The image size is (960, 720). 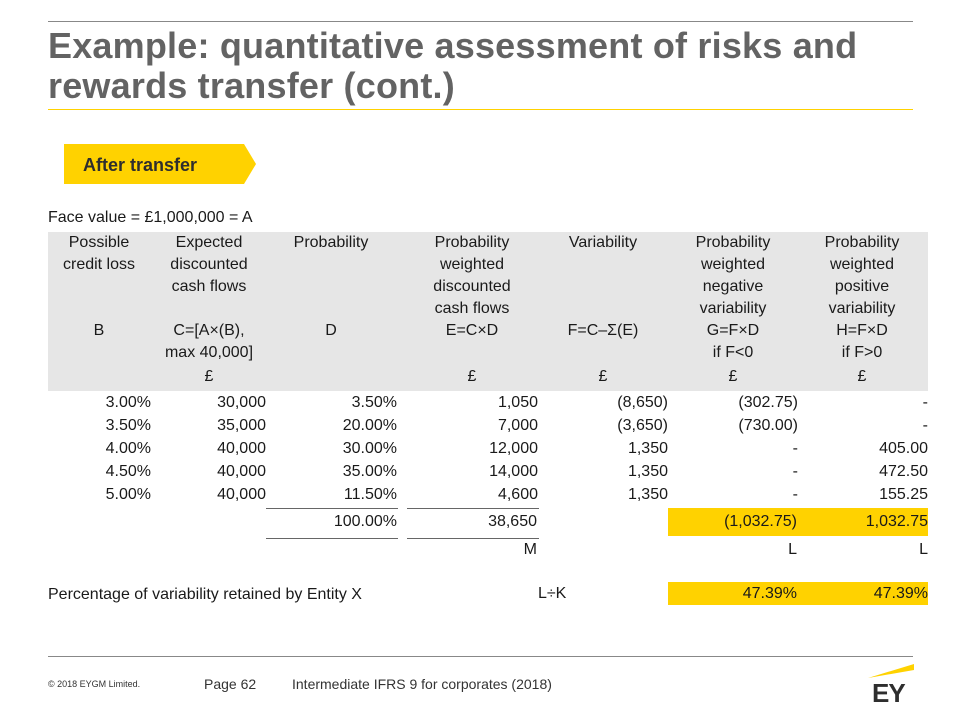 I want to click on header-pos-variability-unit: £, so click(x=862, y=376).